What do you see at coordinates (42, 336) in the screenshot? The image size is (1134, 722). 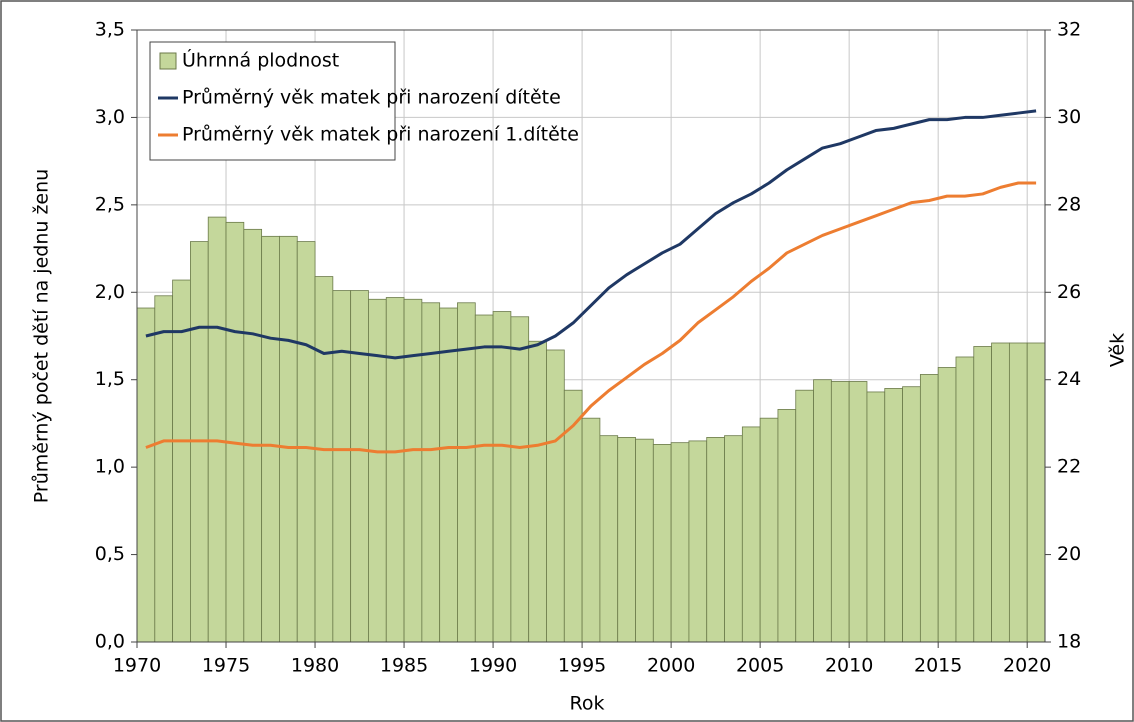 I see `y-axis-label: Průměrný počet dětí na jednu ženu` at bounding box center [42, 336].